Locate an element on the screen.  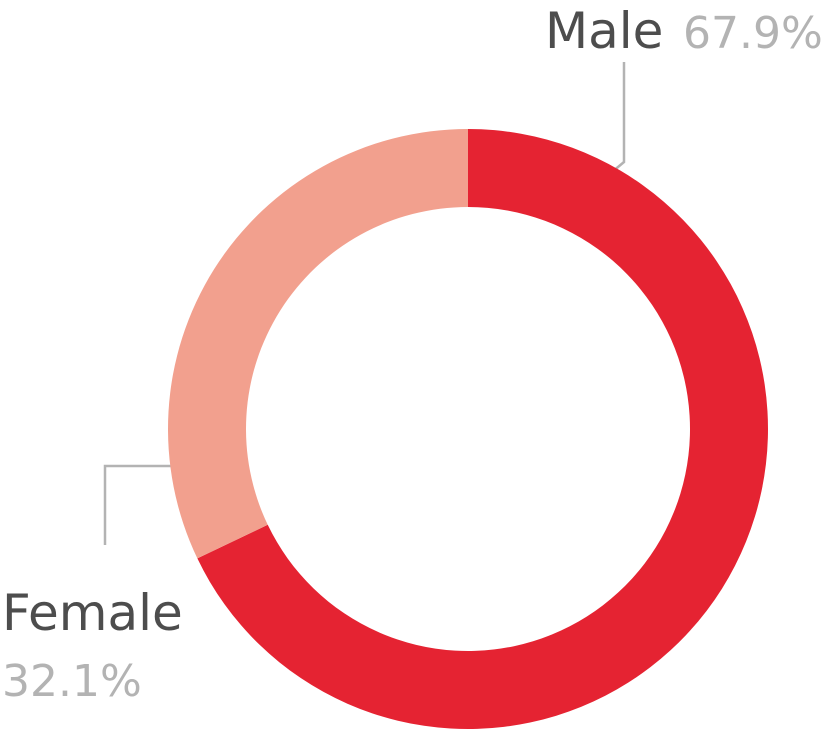
slice-percent: 32.1% is located at coordinates (72, 681).